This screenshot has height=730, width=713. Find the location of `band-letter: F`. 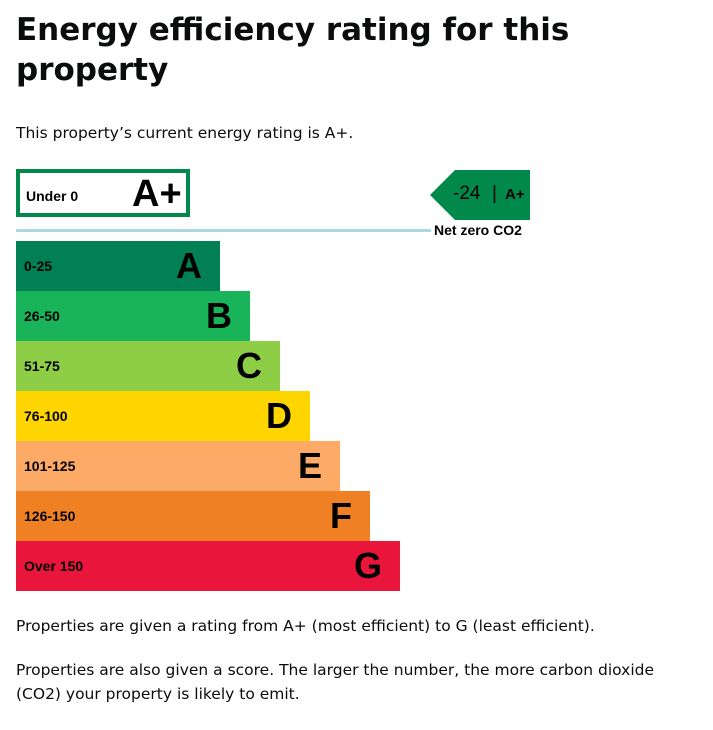

band-letter: F is located at coordinates (341, 515).